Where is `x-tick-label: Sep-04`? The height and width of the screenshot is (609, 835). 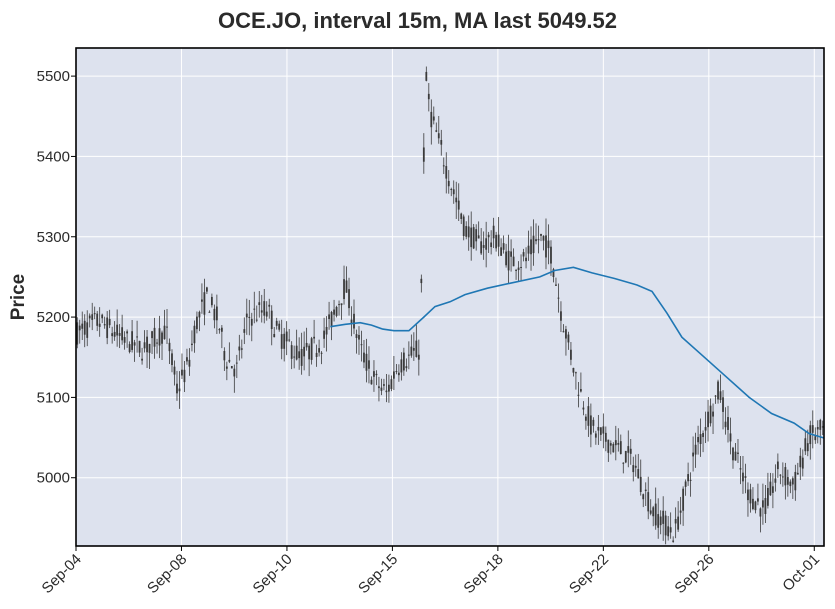
x-tick-label: Sep-04 is located at coordinates (62, 574).